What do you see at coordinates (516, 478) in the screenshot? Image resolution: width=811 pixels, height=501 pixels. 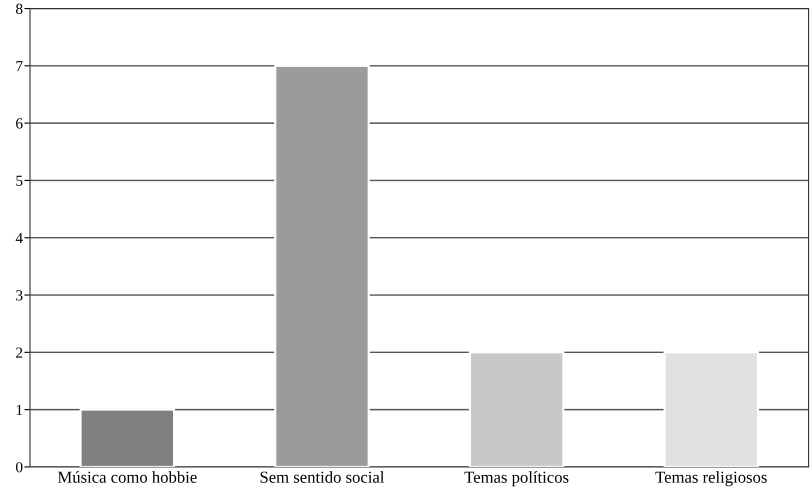 I see `x-tick-label: Temas políticos` at bounding box center [516, 478].